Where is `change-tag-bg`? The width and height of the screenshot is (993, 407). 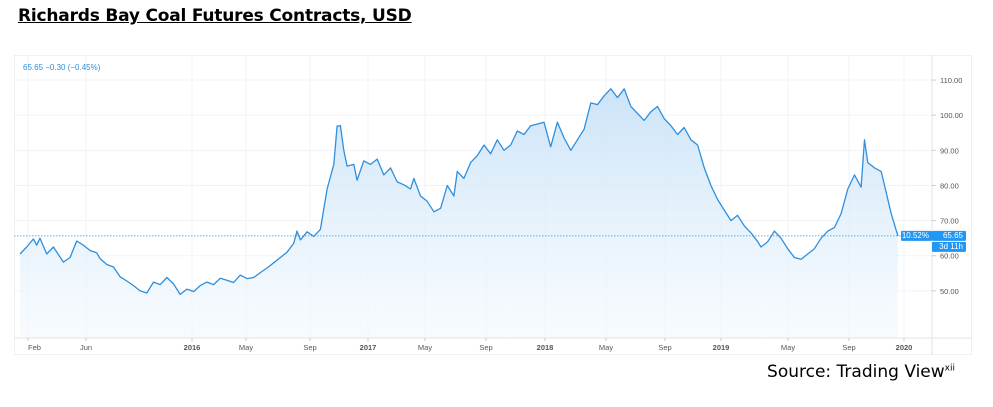
change-tag-bg is located at coordinates (916, 235).